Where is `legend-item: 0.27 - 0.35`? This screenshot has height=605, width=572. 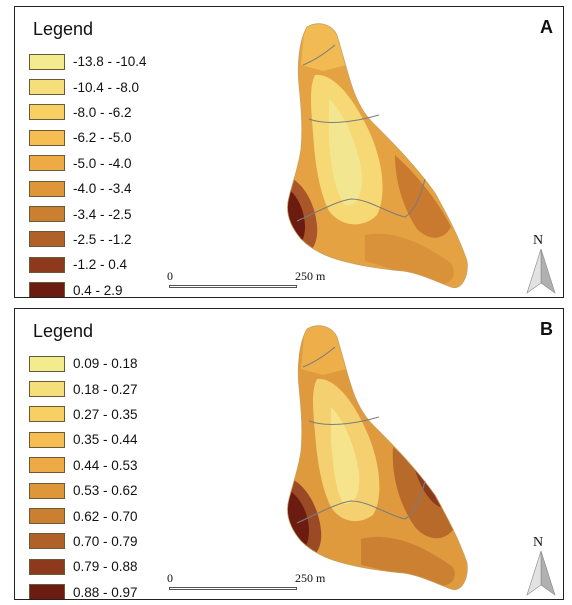 legend-item: 0.27 - 0.35 is located at coordinates (83, 414).